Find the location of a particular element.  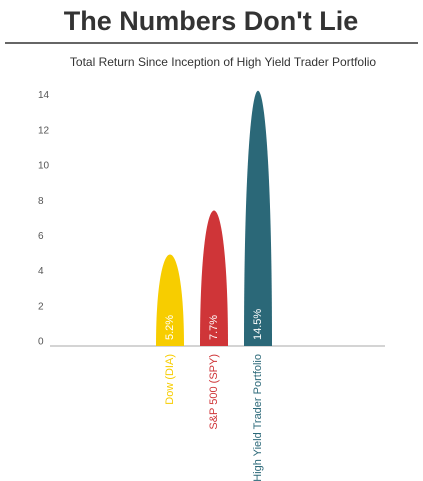

y-tick-label: 14 is located at coordinates (44, 95).